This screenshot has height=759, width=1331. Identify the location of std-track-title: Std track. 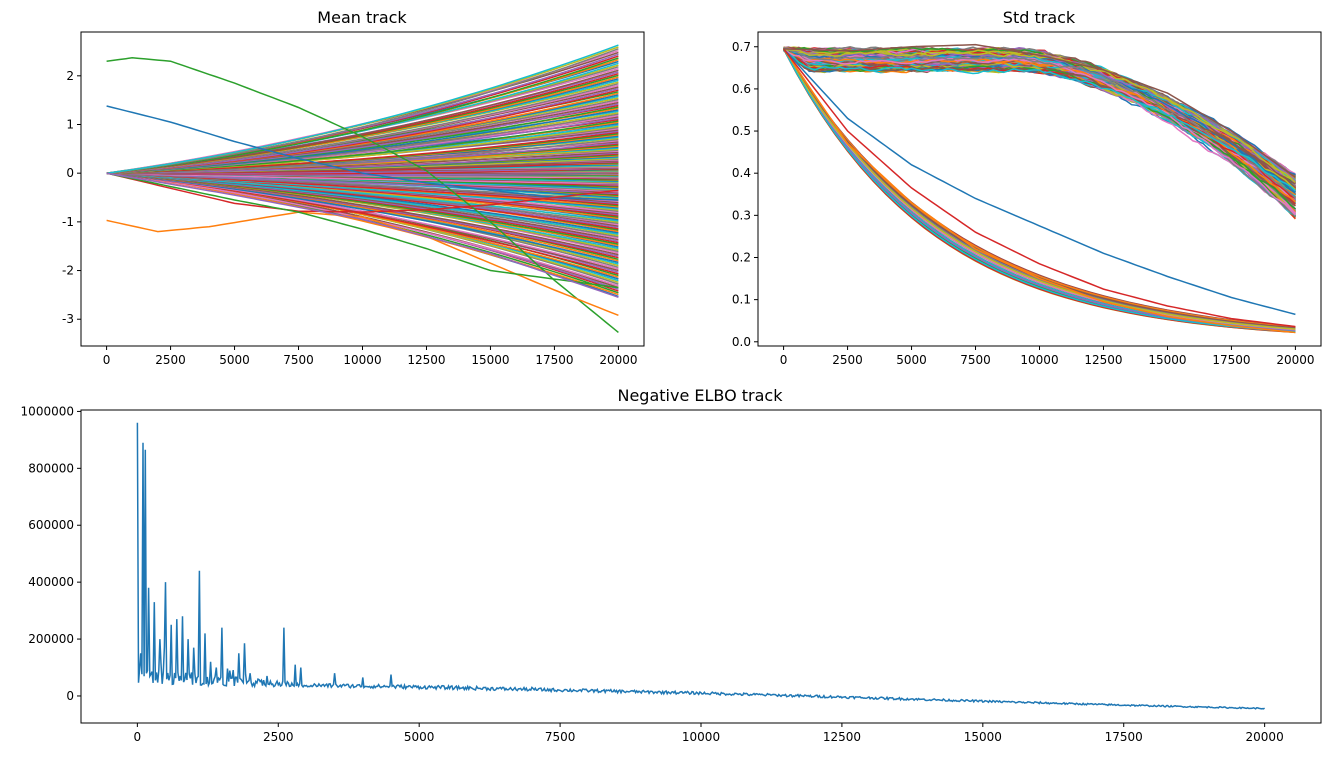
(1039, 17).